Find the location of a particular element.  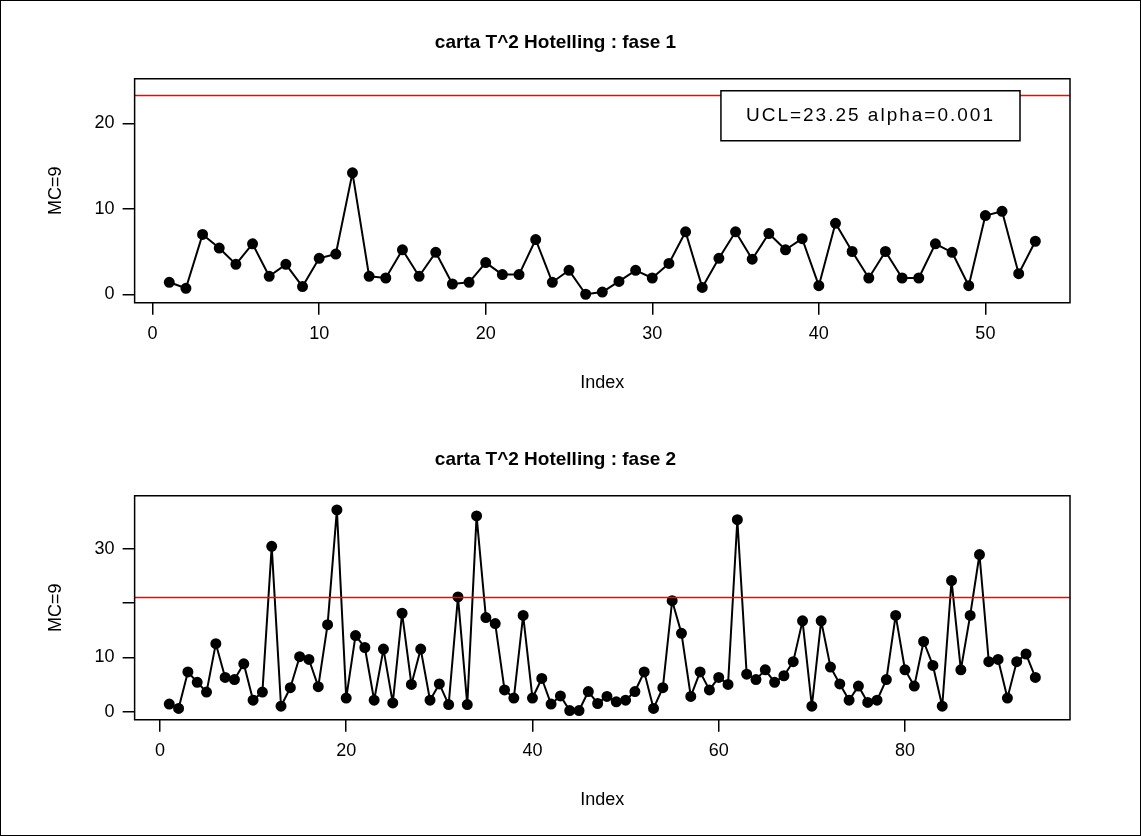

x-tick-label: 60 is located at coordinates (718, 749).